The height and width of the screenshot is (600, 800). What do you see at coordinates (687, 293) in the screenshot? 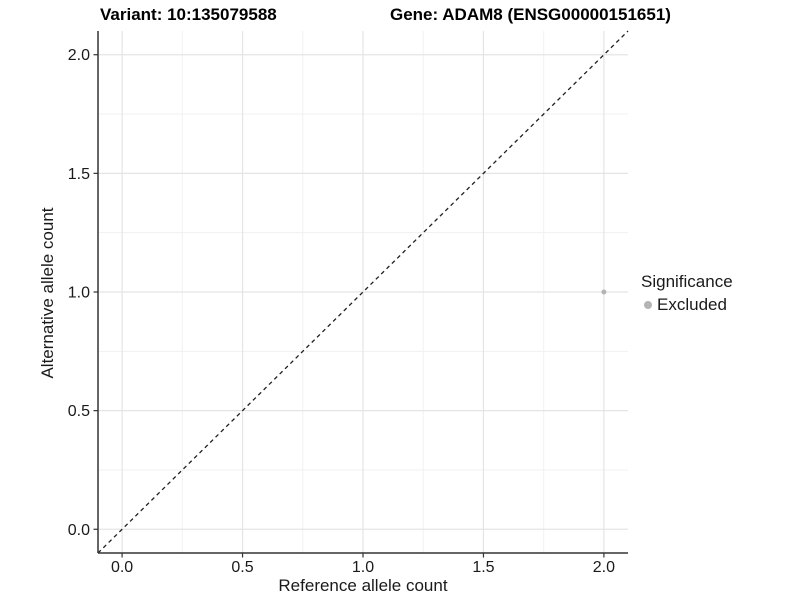
I see `legend: Significance Excluded` at bounding box center [687, 293].